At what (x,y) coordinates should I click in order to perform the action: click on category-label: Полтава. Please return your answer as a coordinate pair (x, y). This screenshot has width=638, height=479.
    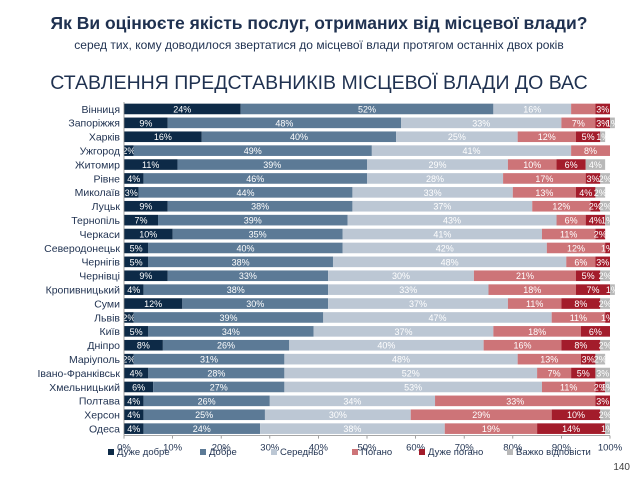
    Looking at the image, I should click on (99, 402).